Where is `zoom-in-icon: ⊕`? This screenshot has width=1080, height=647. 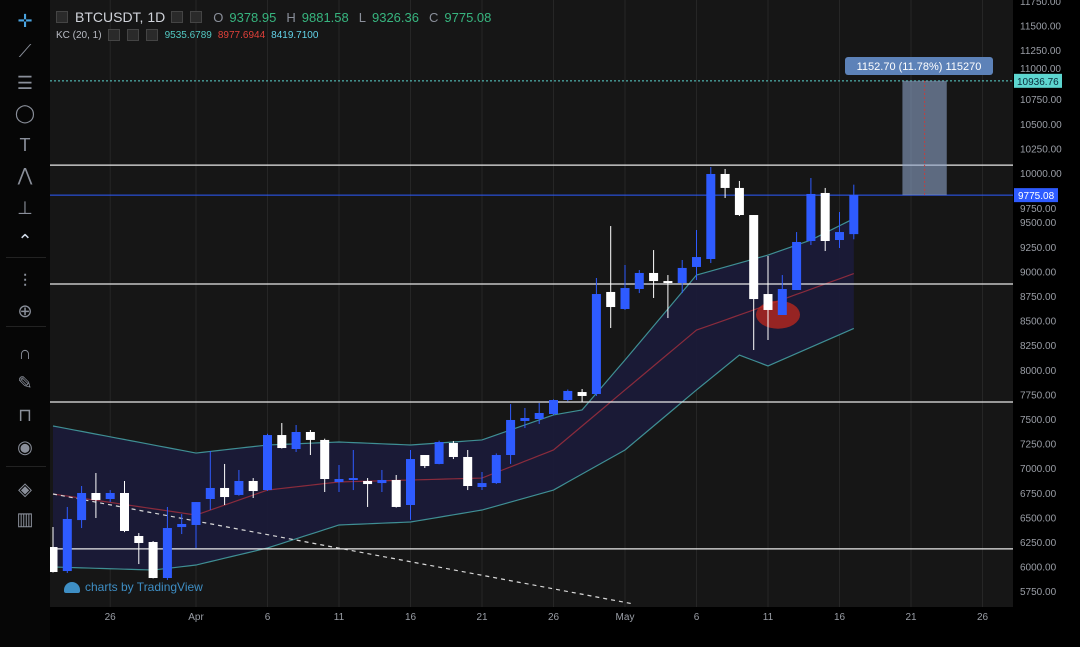 zoom-in-icon: ⊕ is located at coordinates (25, 310).